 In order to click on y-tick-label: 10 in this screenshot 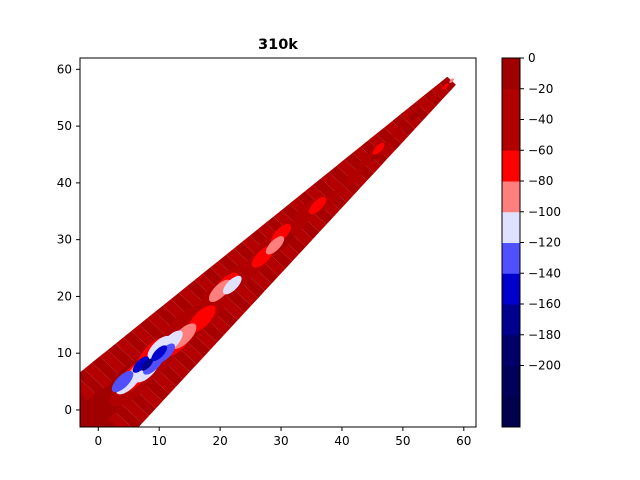, I will do `click(64, 353)`.